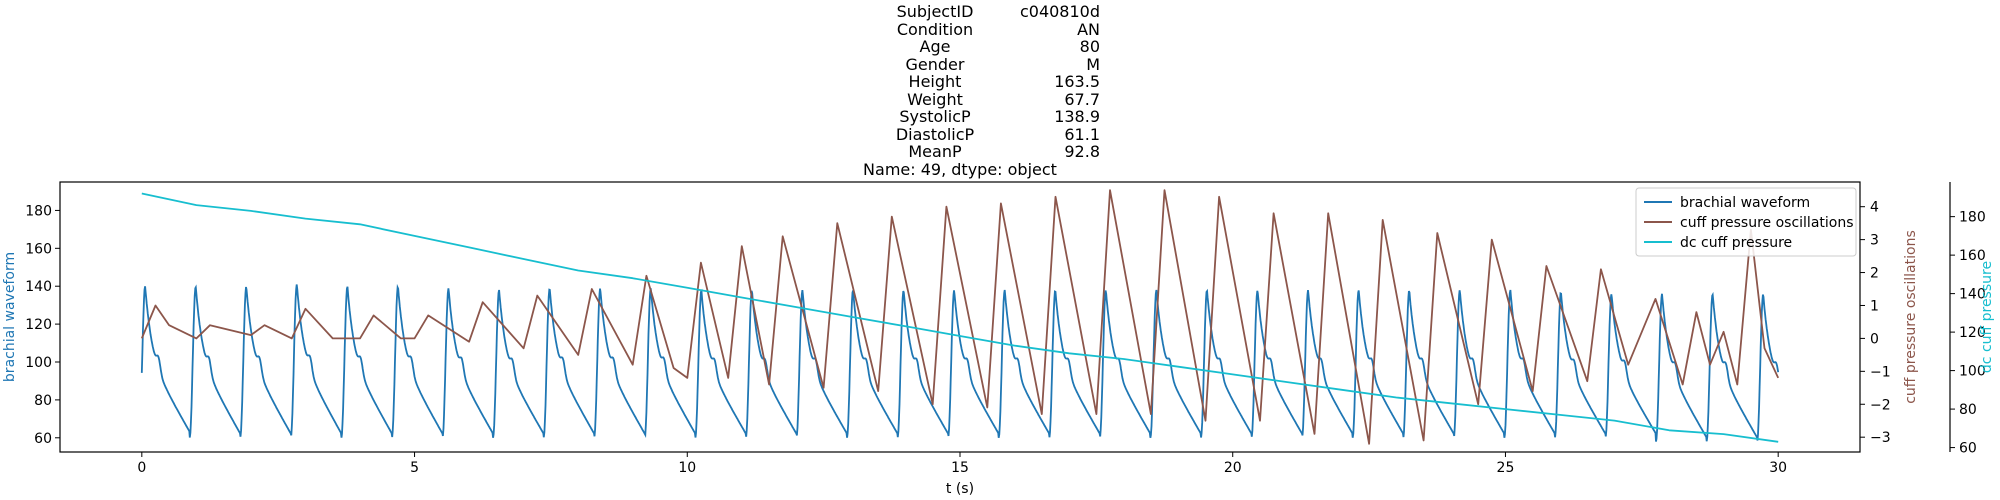 The image size is (2000, 500). What do you see at coordinates (1972, 295) in the screenshot?
I see `y-right2-tick-label: 140` at bounding box center [1972, 295].